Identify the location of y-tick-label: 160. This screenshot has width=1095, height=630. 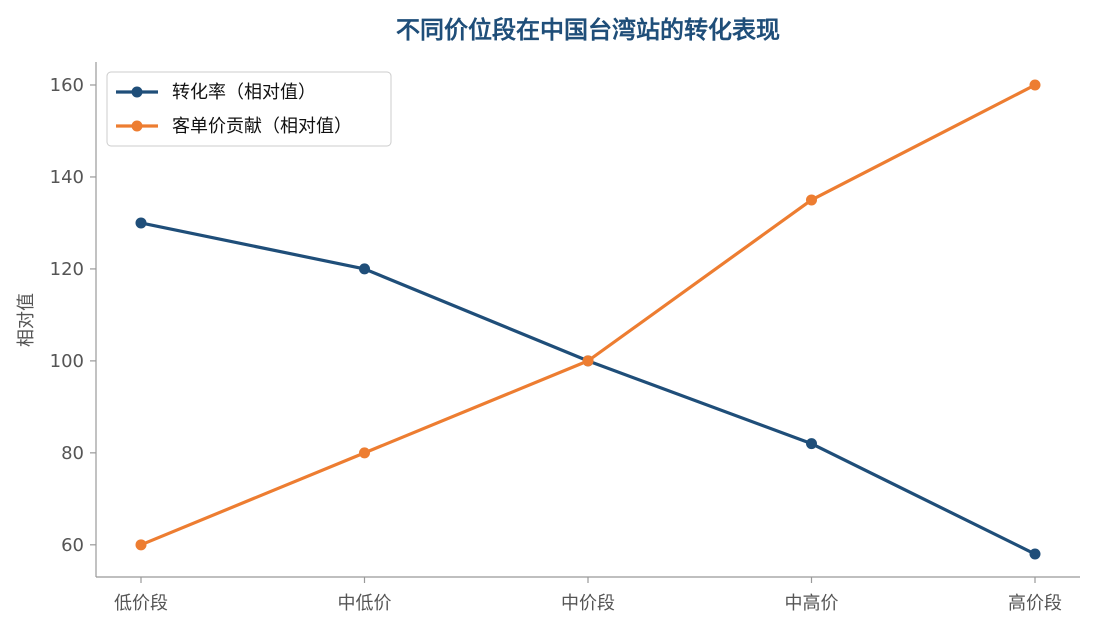
(67, 85).